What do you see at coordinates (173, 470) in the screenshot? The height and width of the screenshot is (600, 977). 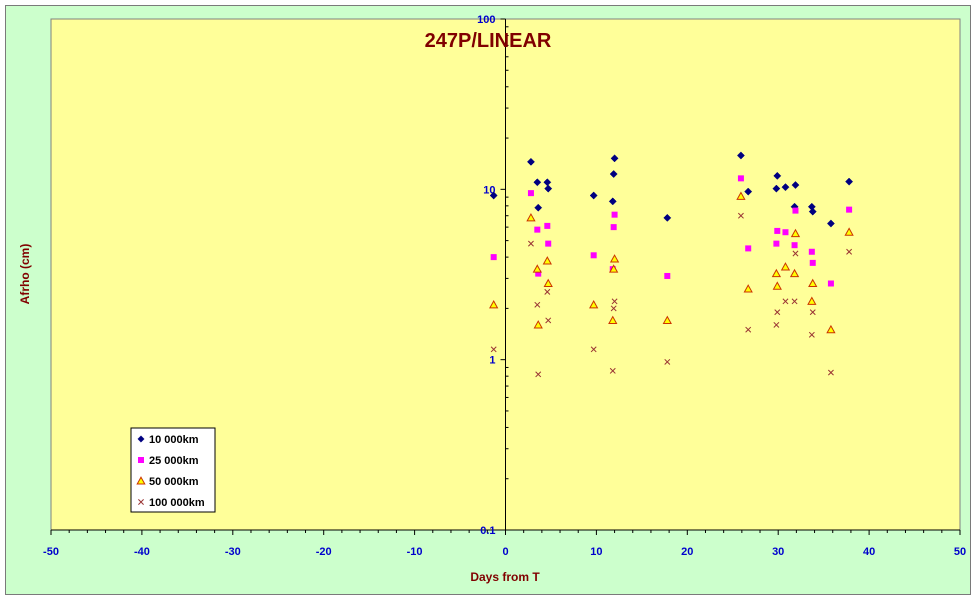 I see `legend` at bounding box center [173, 470].